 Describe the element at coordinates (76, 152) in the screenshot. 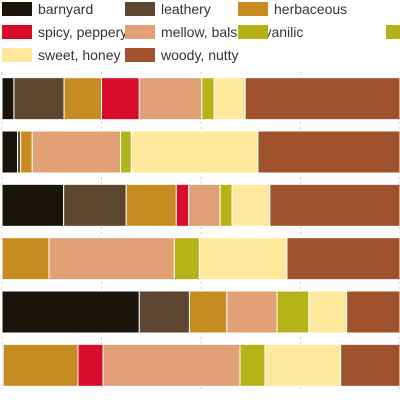

I see `bar-segment-row1-series4` at that location.